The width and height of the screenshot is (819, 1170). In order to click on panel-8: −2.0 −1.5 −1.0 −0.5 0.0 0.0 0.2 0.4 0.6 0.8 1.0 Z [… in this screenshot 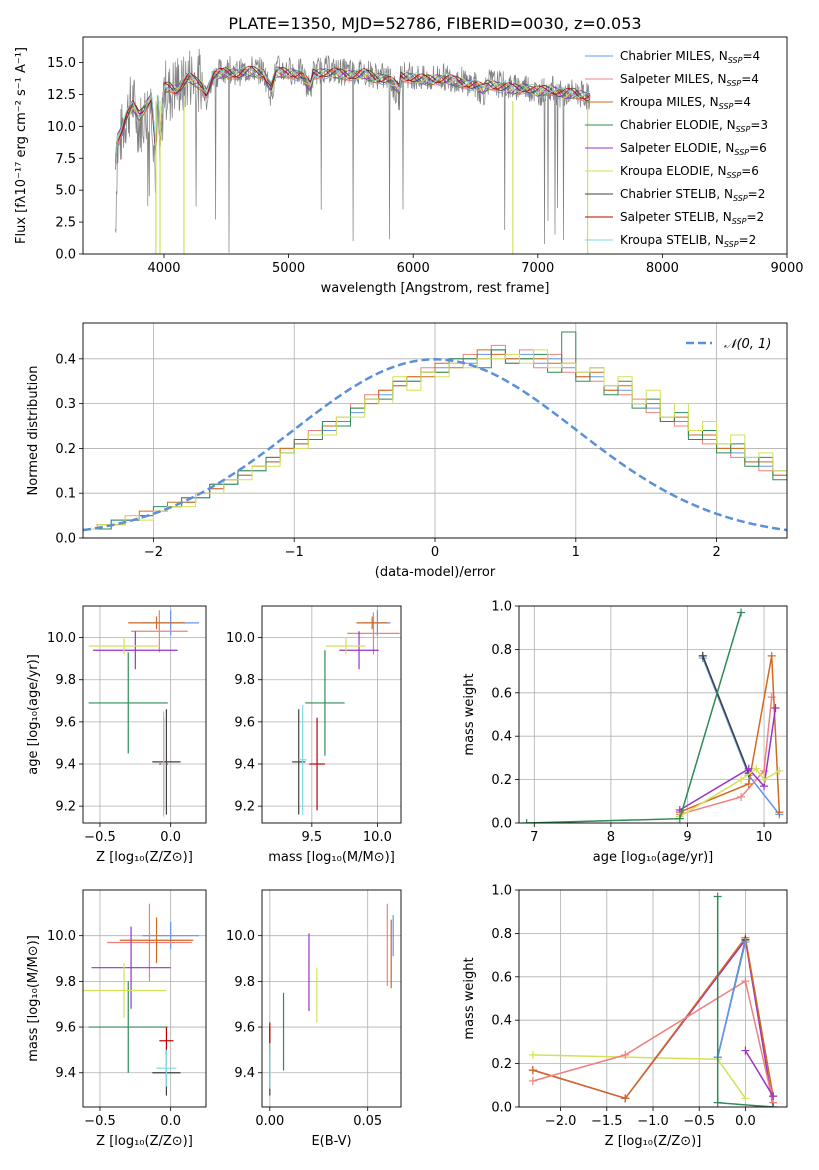, I will do `click(625, 1016)`.